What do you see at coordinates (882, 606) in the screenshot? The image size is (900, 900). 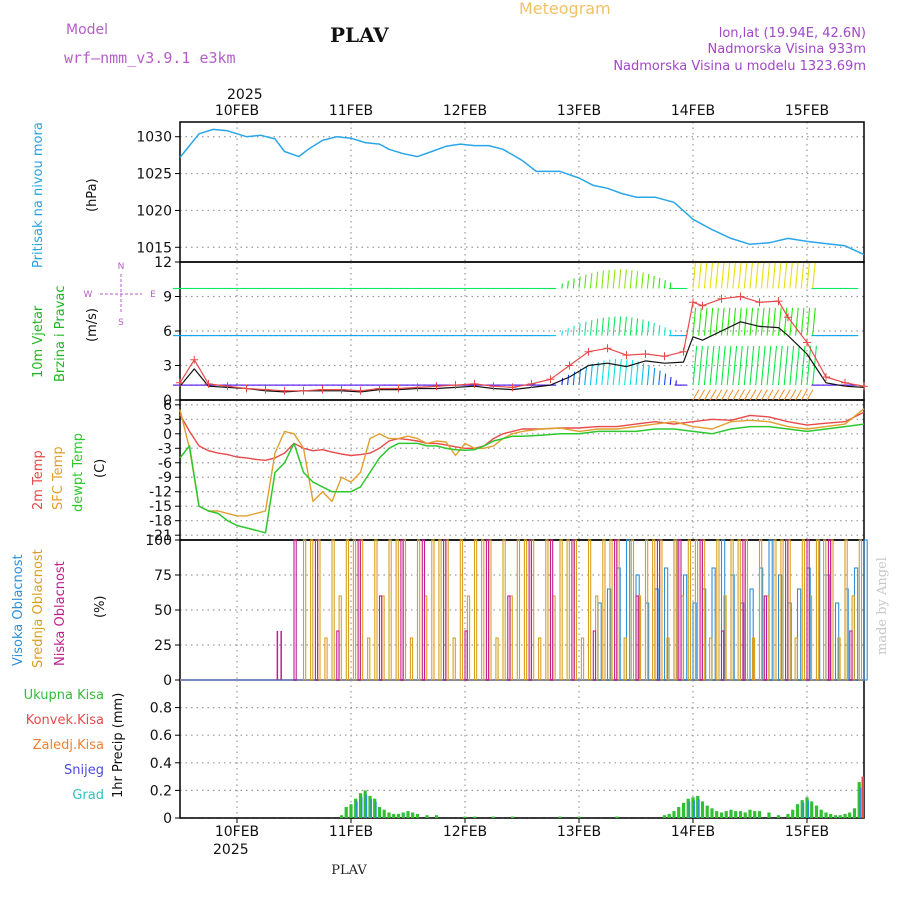 I see `watermark: made by Angel` at bounding box center [882, 606].